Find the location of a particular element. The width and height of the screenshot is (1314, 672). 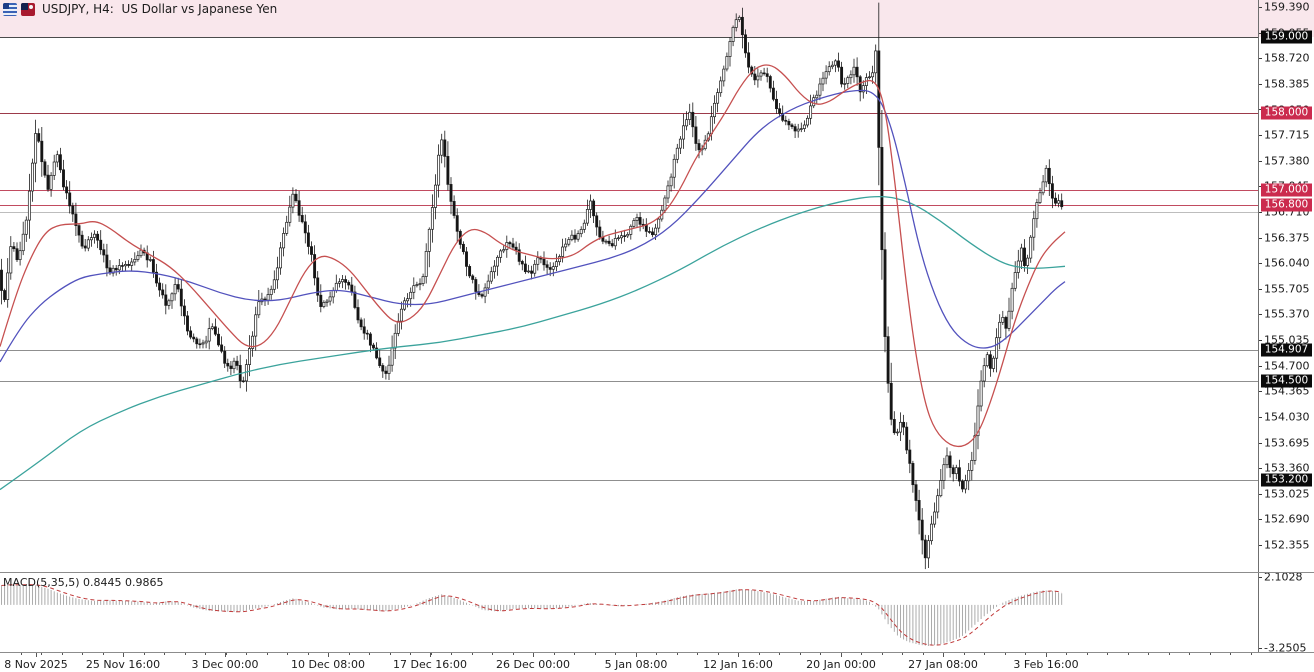

price-level-badge: 157.000 is located at coordinates (1286, 190).